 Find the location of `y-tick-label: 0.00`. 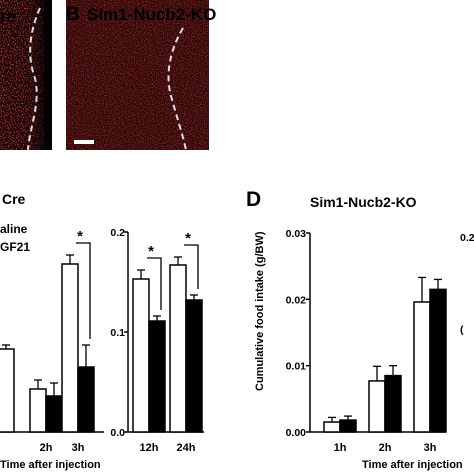

y-tick-label: 0.00 is located at coordinates (296, 433).